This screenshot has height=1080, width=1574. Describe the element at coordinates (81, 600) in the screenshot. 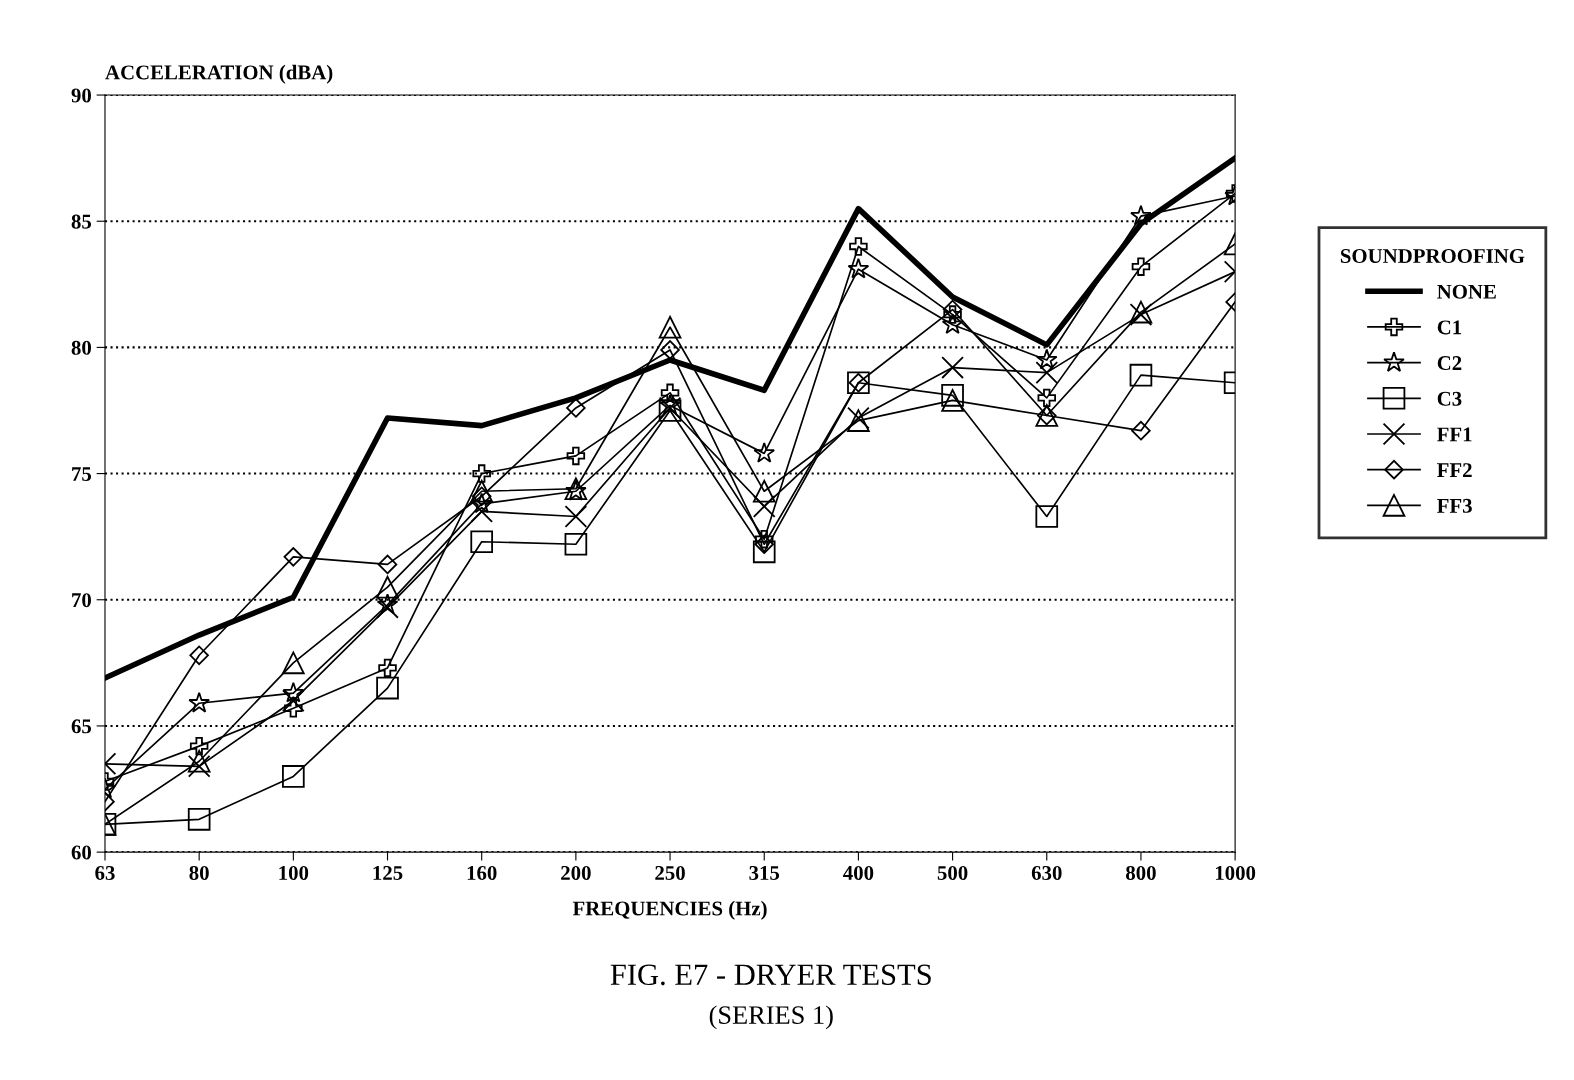

I see `y-tick-label: 70` at that location.